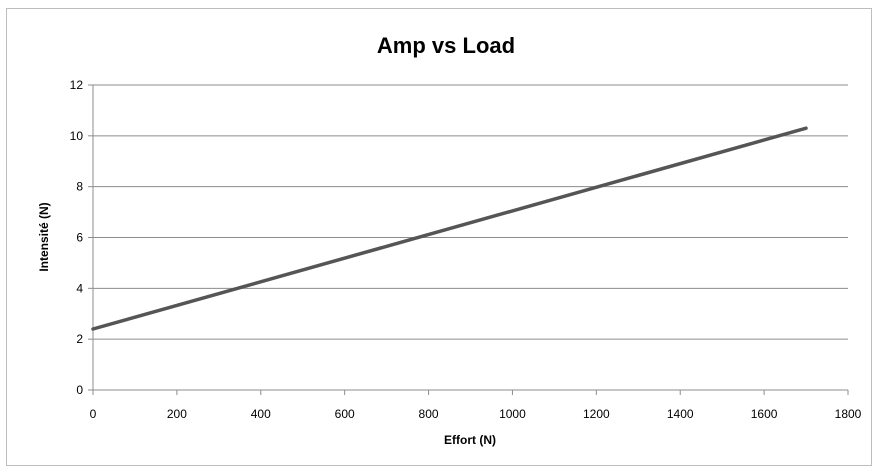 Image resolution: width=873 pixels, height=467 pixels. Describe the element at coordinates (79, 187) in the screenshot. I see `y-tick-label: 8` at that location.